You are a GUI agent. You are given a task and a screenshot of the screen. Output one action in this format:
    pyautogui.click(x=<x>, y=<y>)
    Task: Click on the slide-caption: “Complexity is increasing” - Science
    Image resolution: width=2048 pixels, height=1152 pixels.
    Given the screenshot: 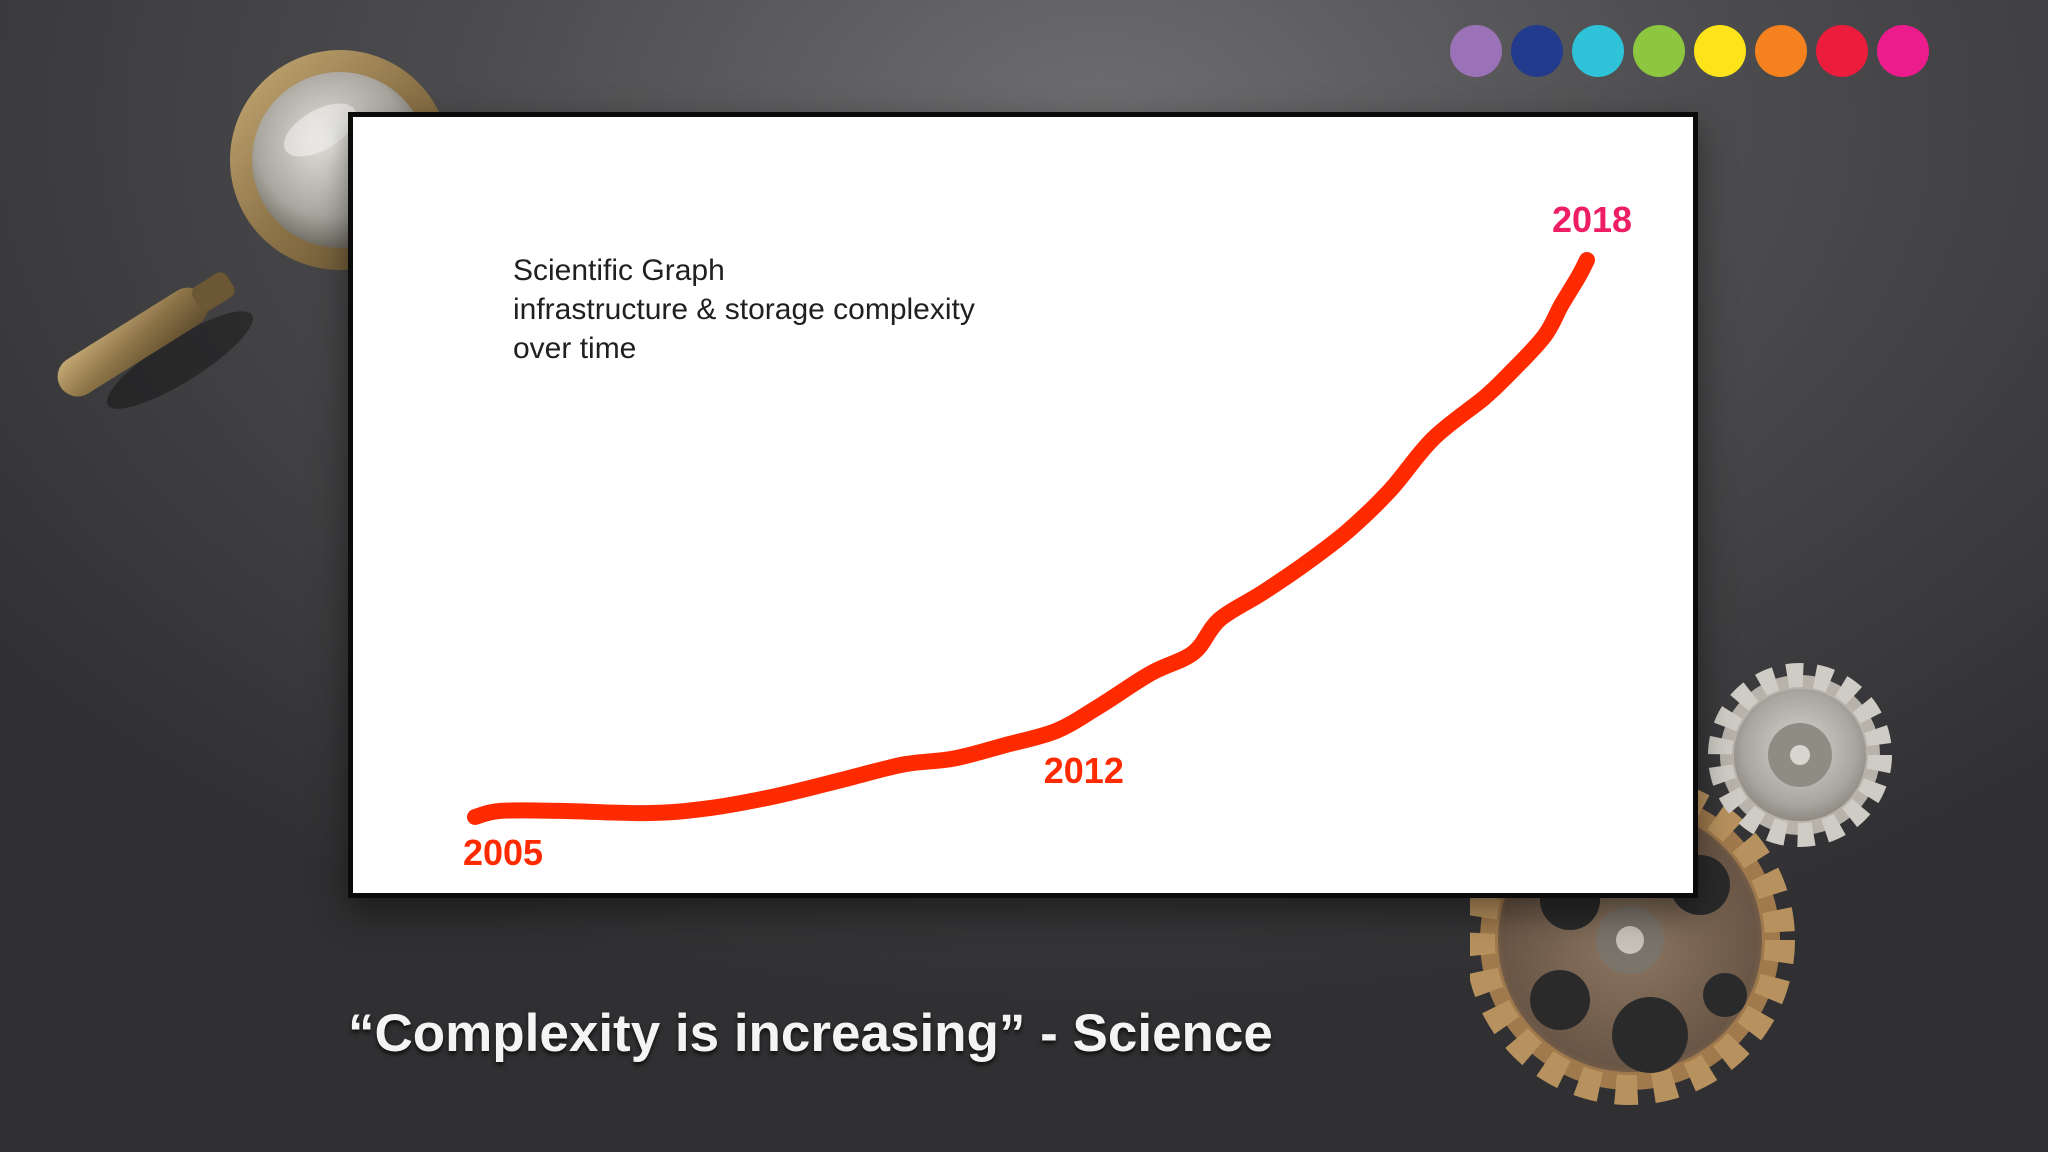 What is the action you would take?
    pyautogui.click(x=810, y=1033)
    